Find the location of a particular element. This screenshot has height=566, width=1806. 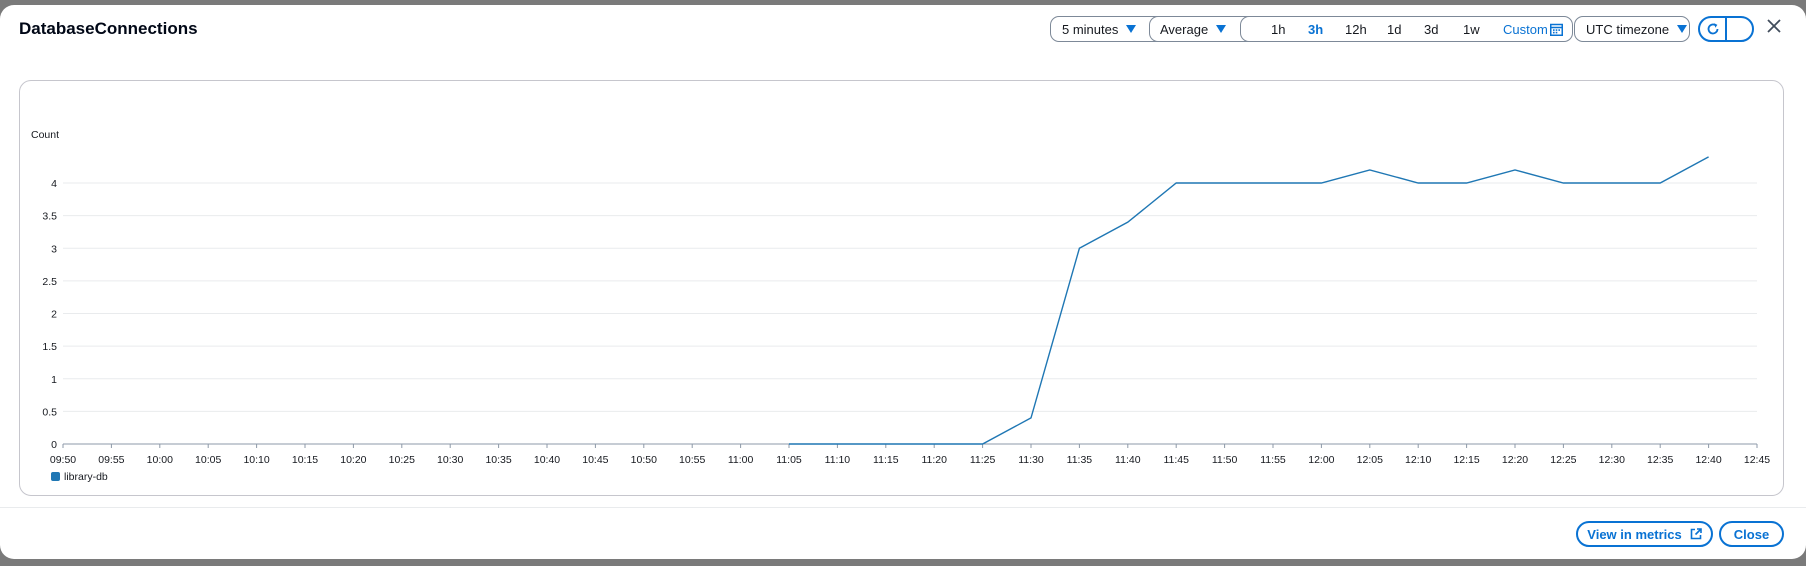

range-12h: 12h is located at coordinates (1356, 29).